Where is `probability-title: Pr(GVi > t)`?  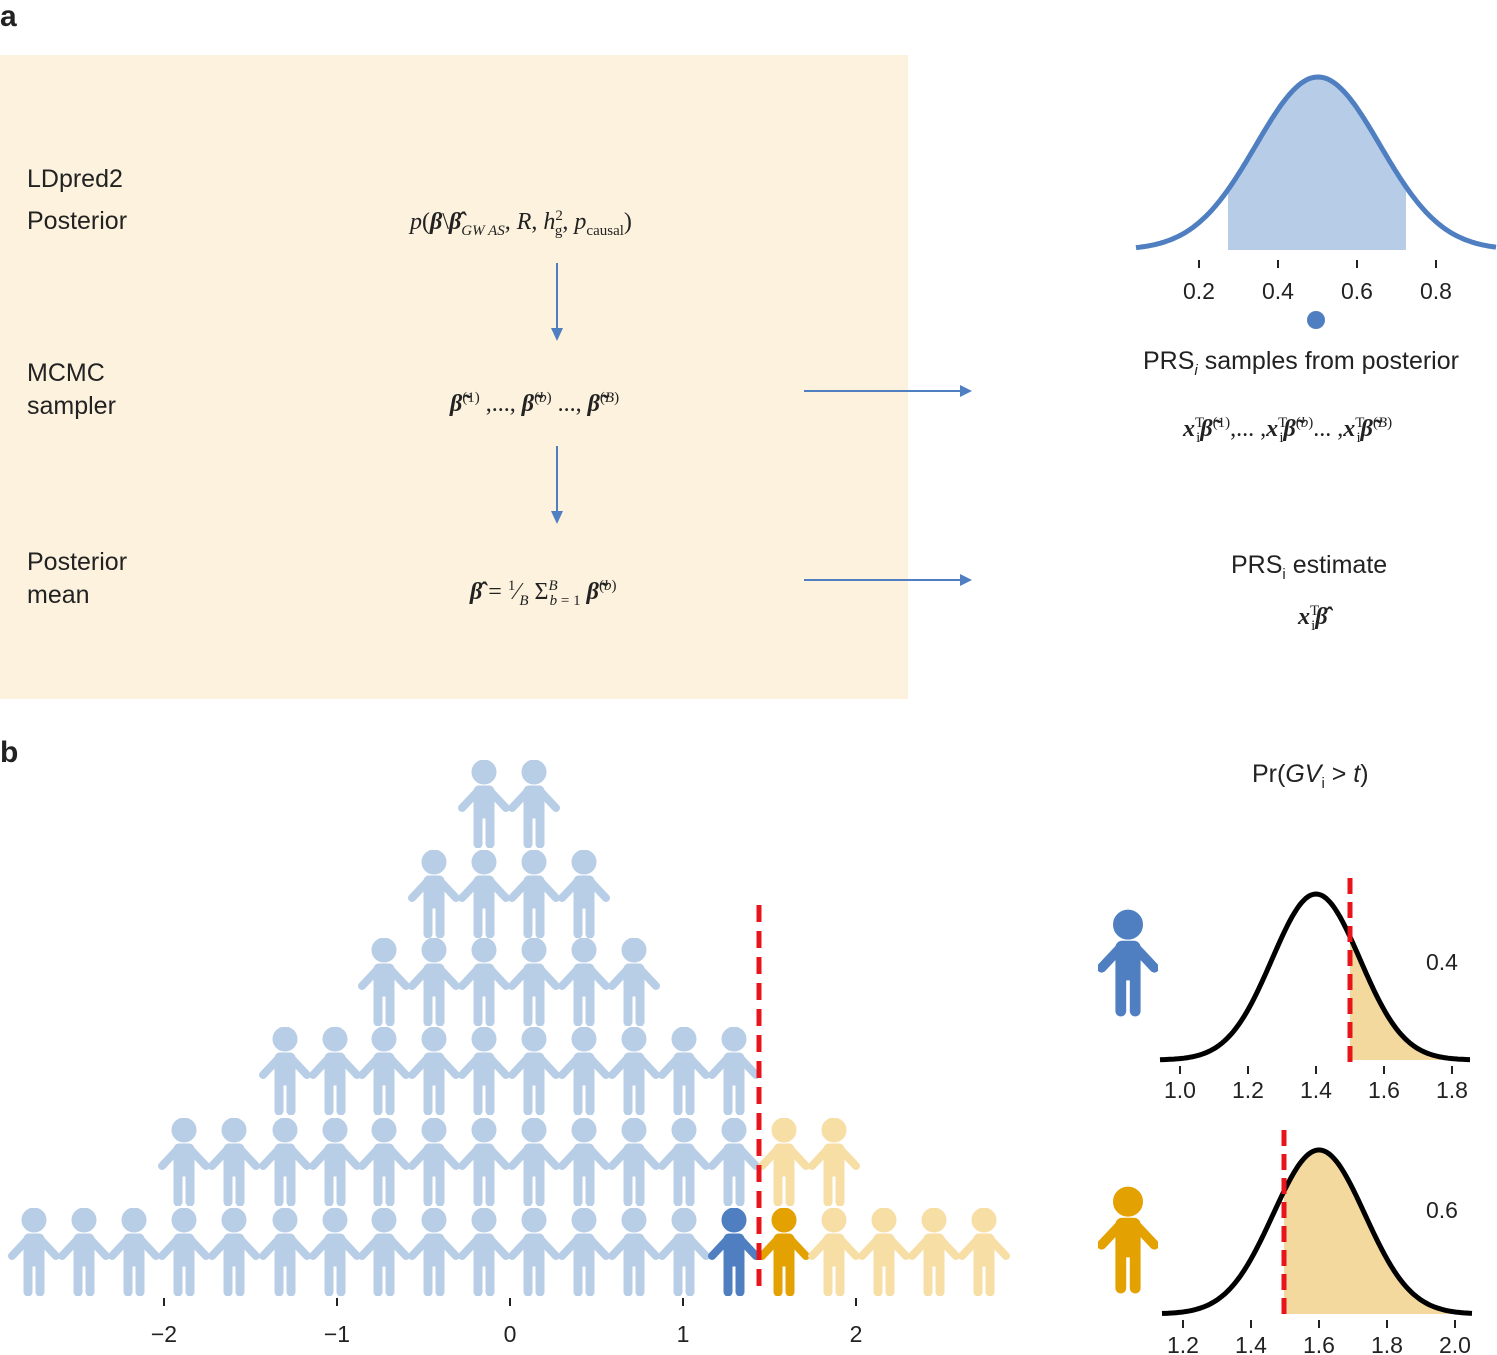
probability-title: Pr(GVi > t) is located at coordinates (1310, 776).